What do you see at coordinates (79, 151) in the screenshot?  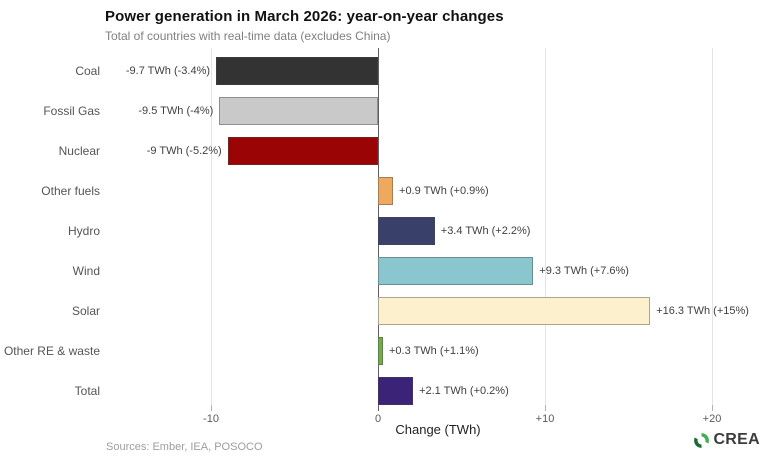 I see `category-label-nuclear: Nuclear` at bounding box center [79, 151].